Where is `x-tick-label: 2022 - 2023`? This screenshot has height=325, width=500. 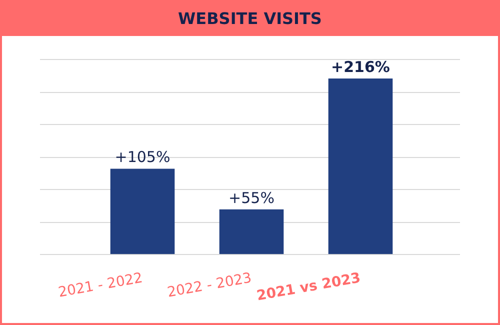
x-tick-label: 2022 - 2023 is located at coordinates (209, 285).